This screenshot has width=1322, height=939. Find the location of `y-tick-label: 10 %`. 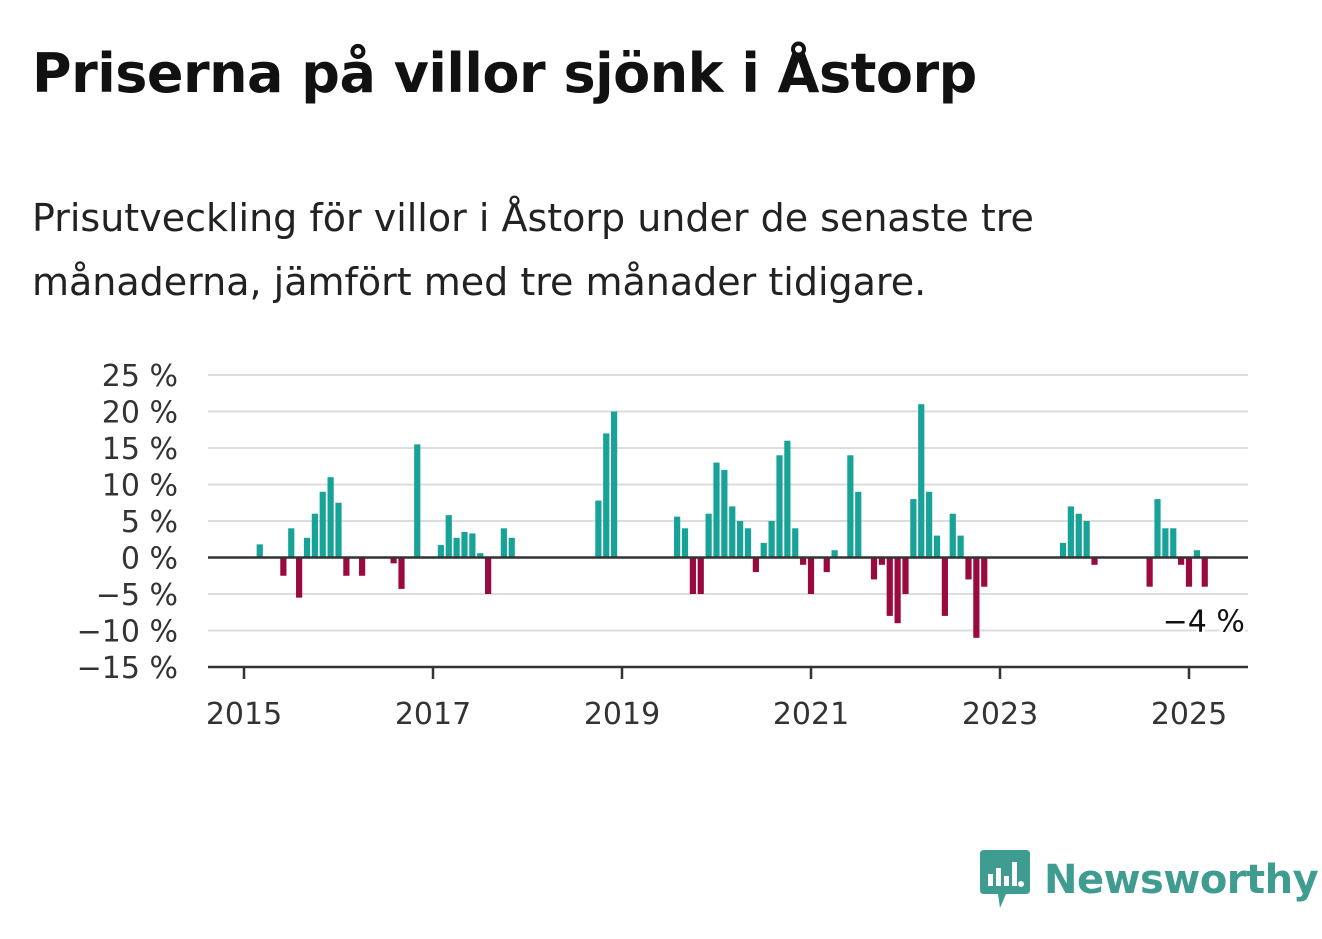

y-tick-label: 10 % is located at coordinates (140, 486).